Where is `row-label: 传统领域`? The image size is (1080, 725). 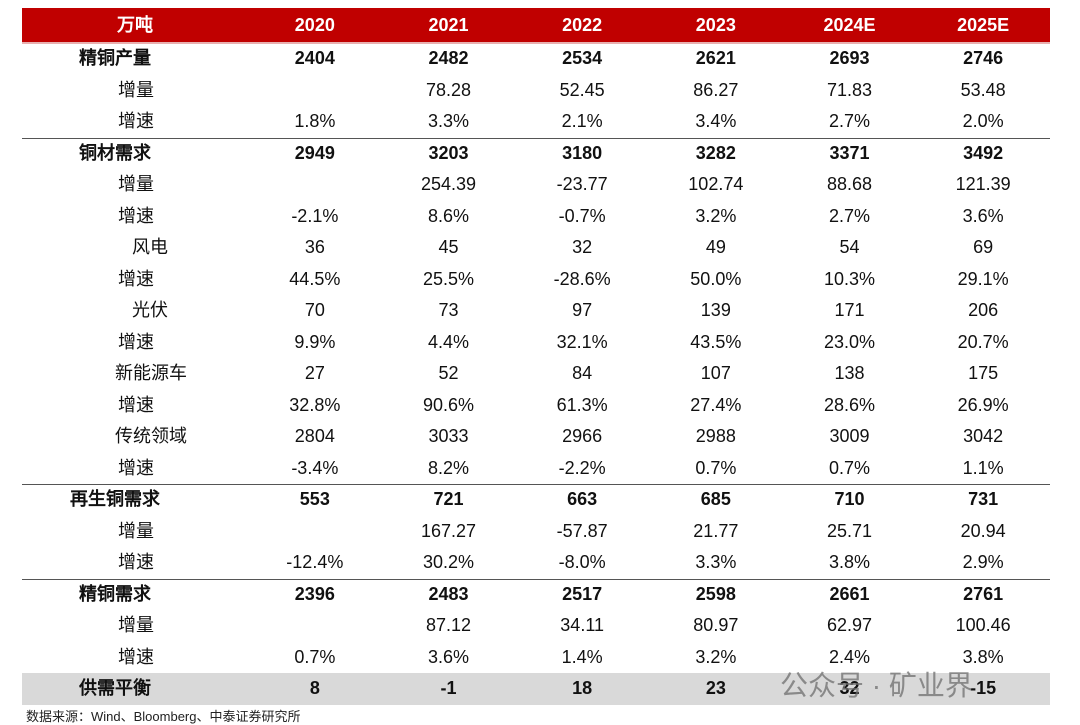
row-label: 传统领域 is located at coordinates (151, 436).